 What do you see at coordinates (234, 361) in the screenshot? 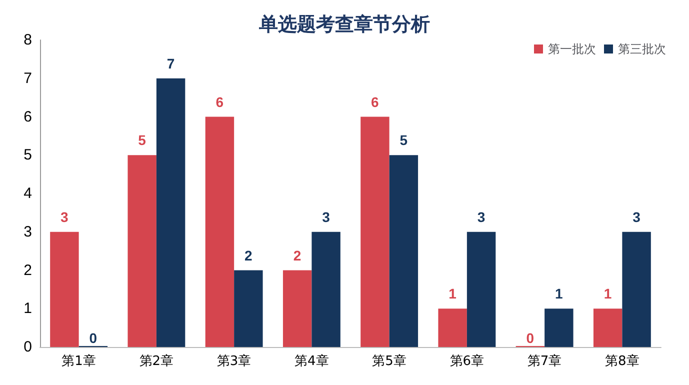
I see `x-tick-label: 第3章` at bounding box center [234, 361].